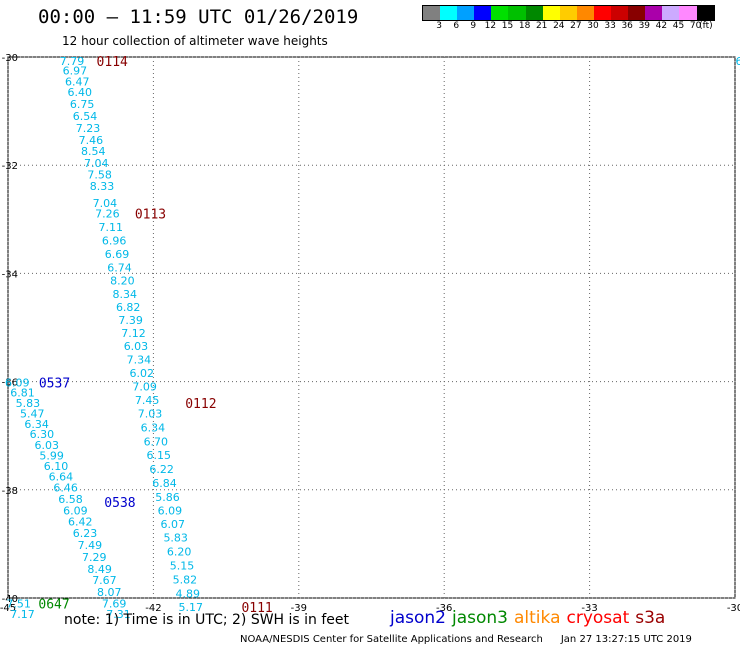  Describe the element at coordinates (79, 92) in the screenshot. I see `wave-height-point: 6.40` at that location.